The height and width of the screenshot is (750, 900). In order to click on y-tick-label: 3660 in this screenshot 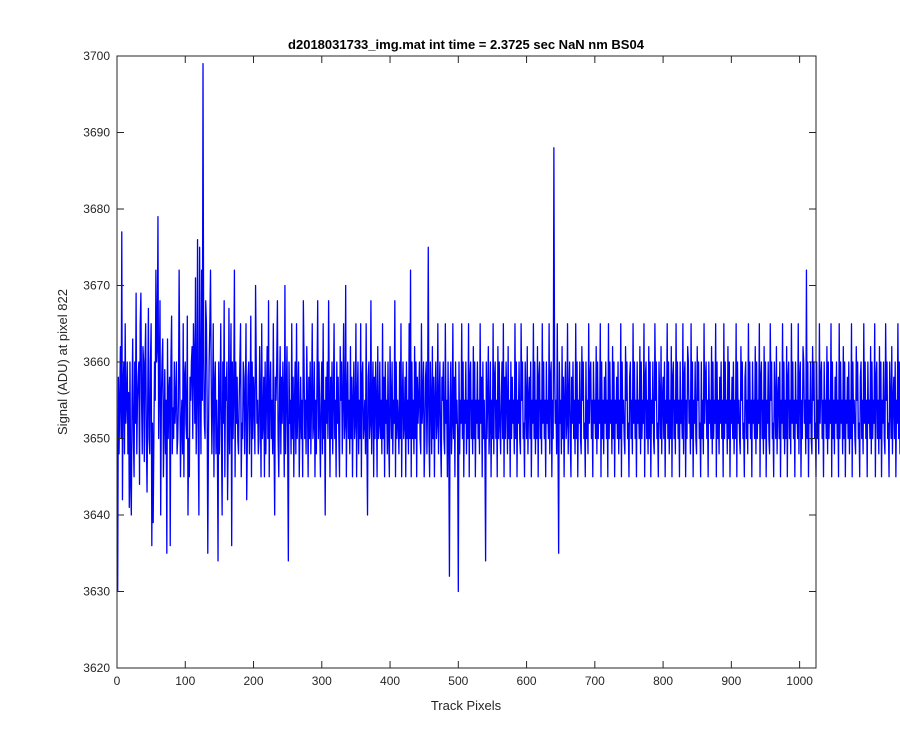, I will do `click(96, 362)`.